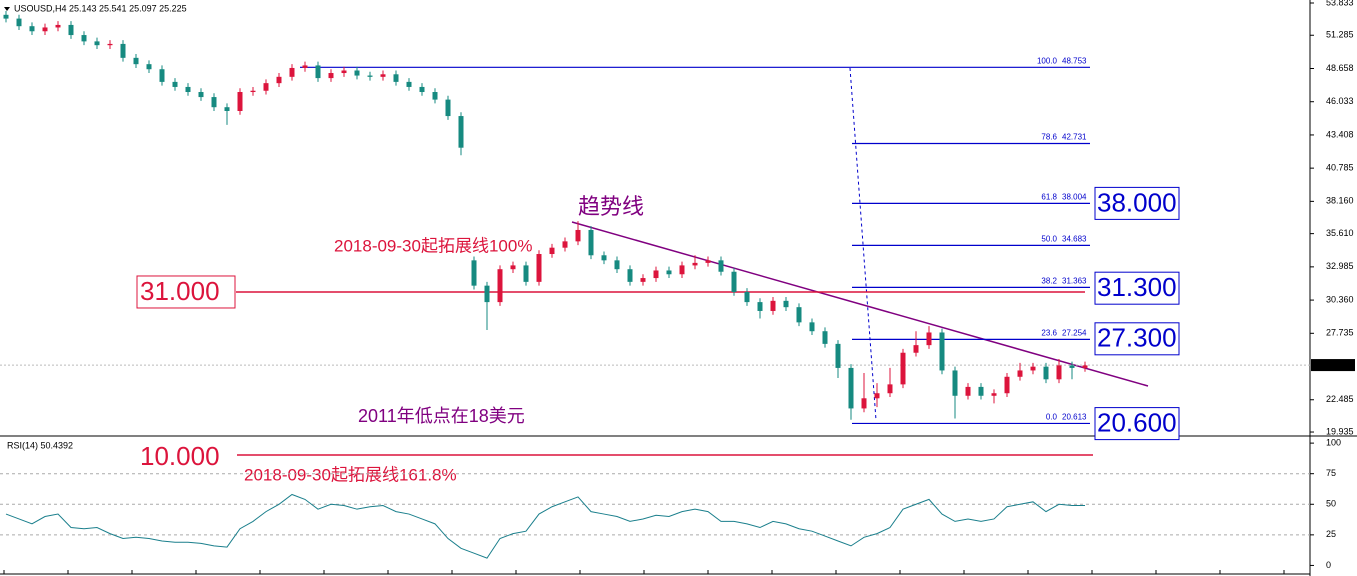 The width and height of the screenshot is (1357, 576). What do you see at coordinates (1340, 266) in the screenshot?
I see `y-tick-label: 32.985` at bounding box center [1340, 266].